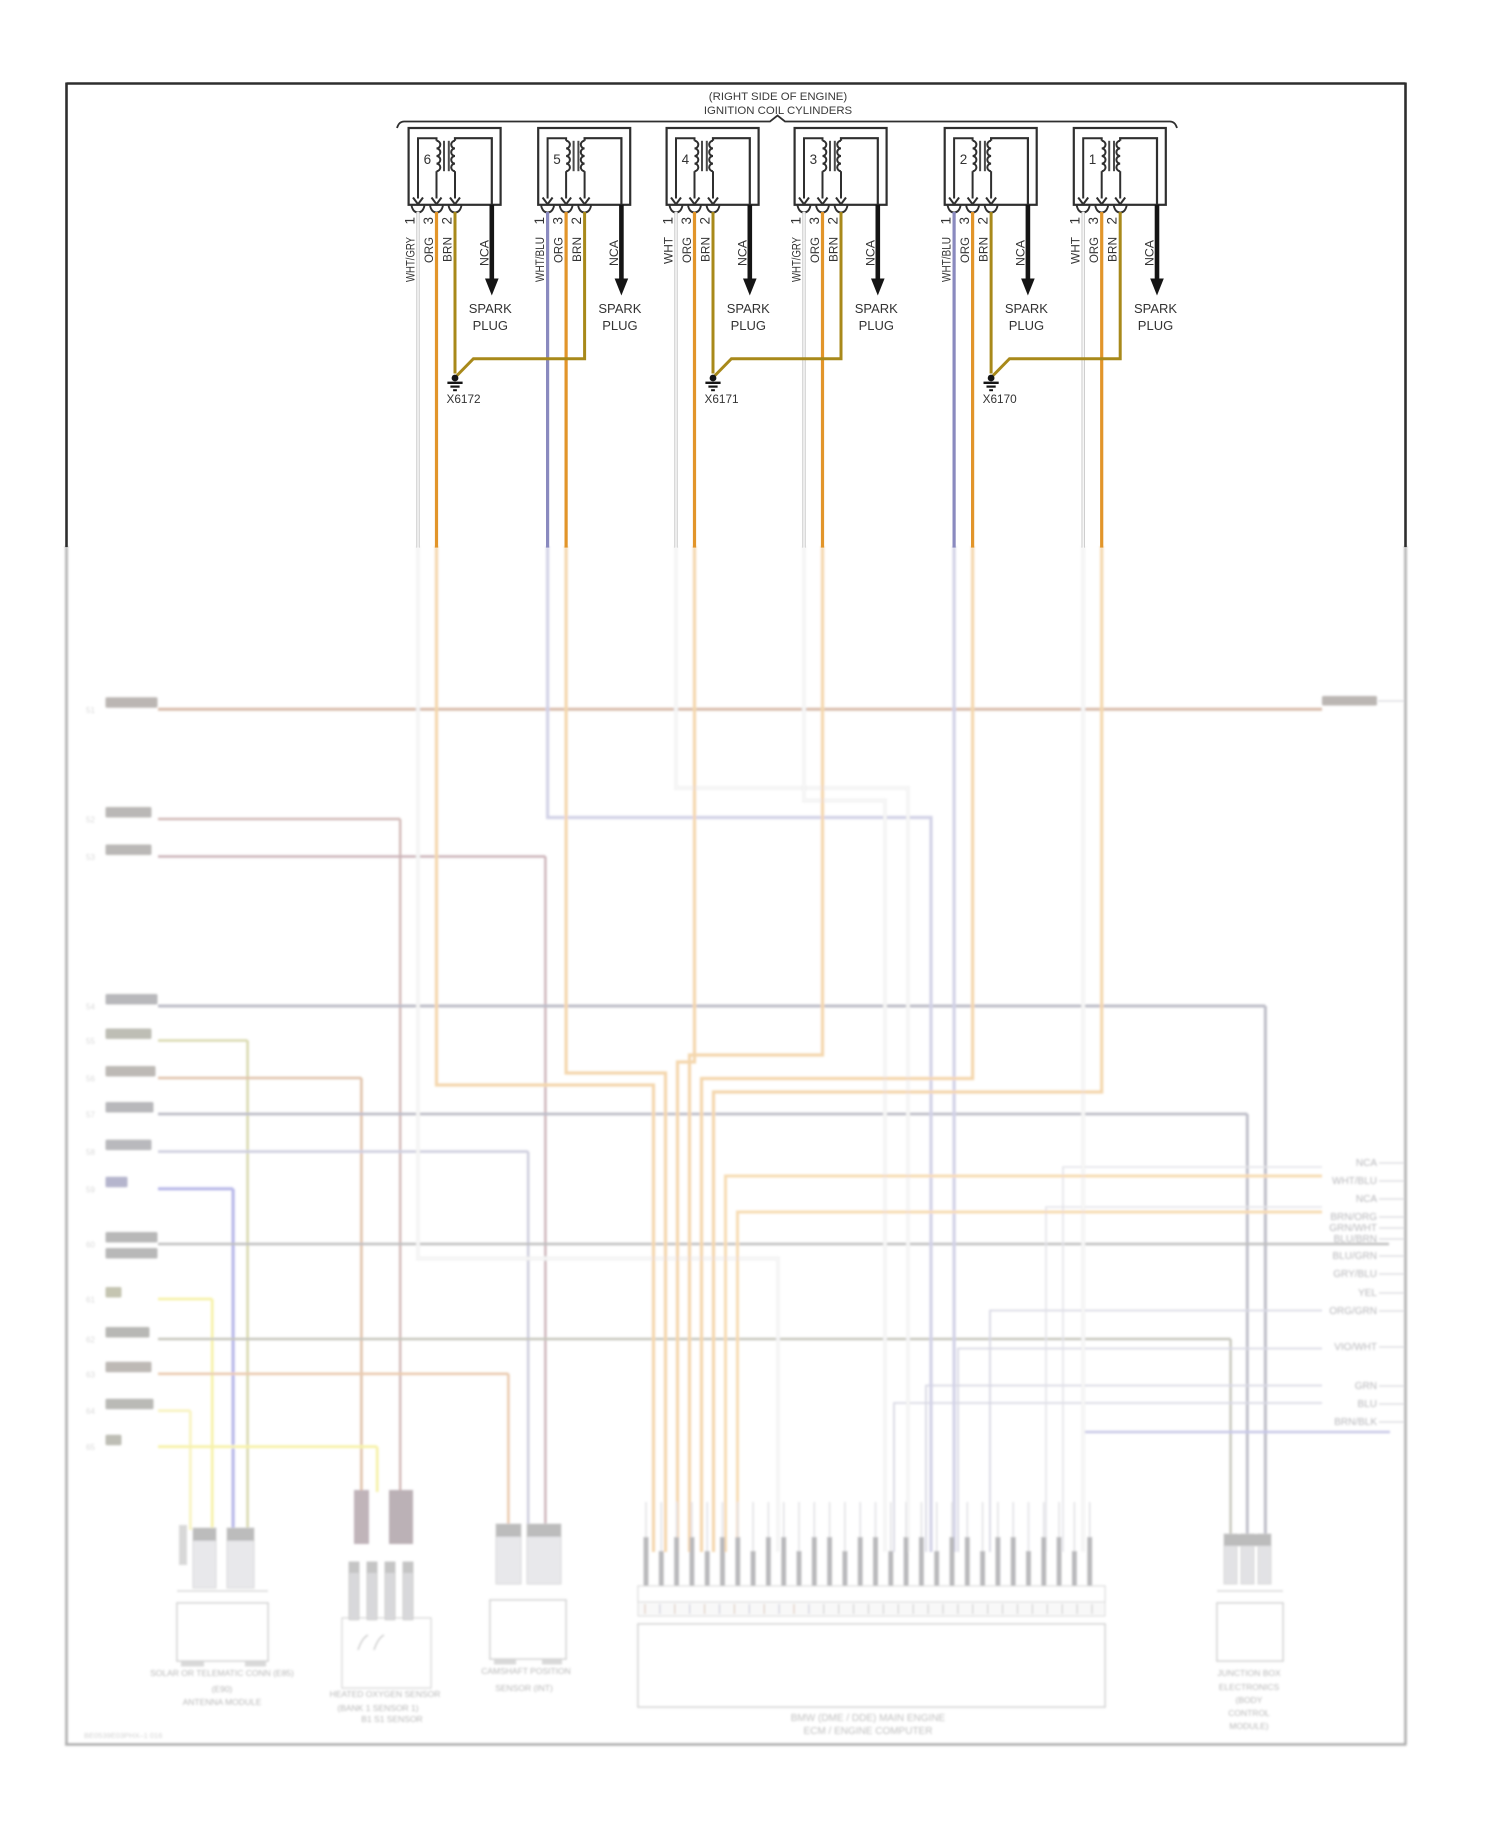 This screenshot has width=1500, height=1828. What do you see at coordinates (778, 97) in the screenshot?
I see `svg-text: (RIGHT SIDE OF ENGINE)` at bounding box center [778, 97].